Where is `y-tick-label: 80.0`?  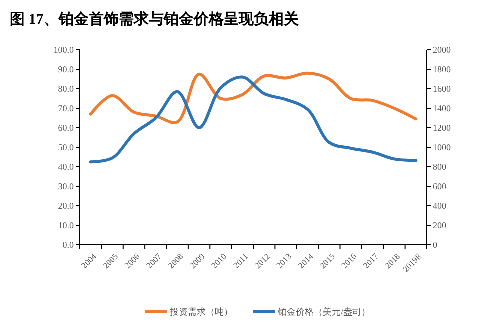 y-tick-label: 80.0 is located at coordinates (66, 89).